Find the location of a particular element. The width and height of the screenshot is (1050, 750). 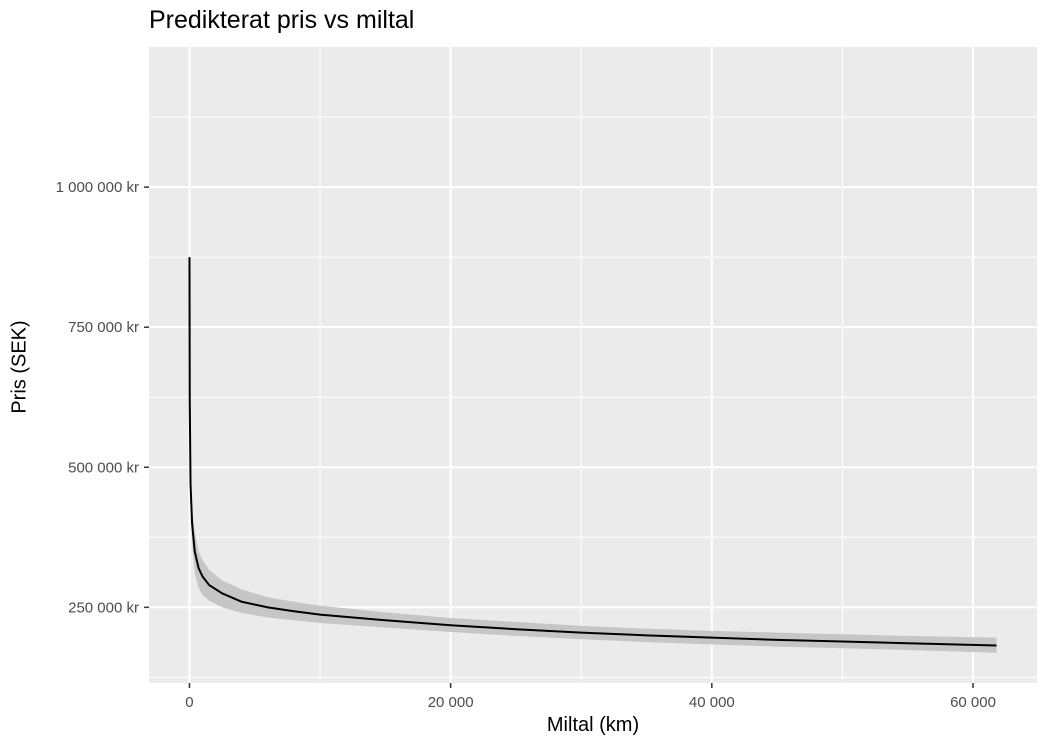

y-tick-label: 750 000 kr is located at coordinates (103, 327).